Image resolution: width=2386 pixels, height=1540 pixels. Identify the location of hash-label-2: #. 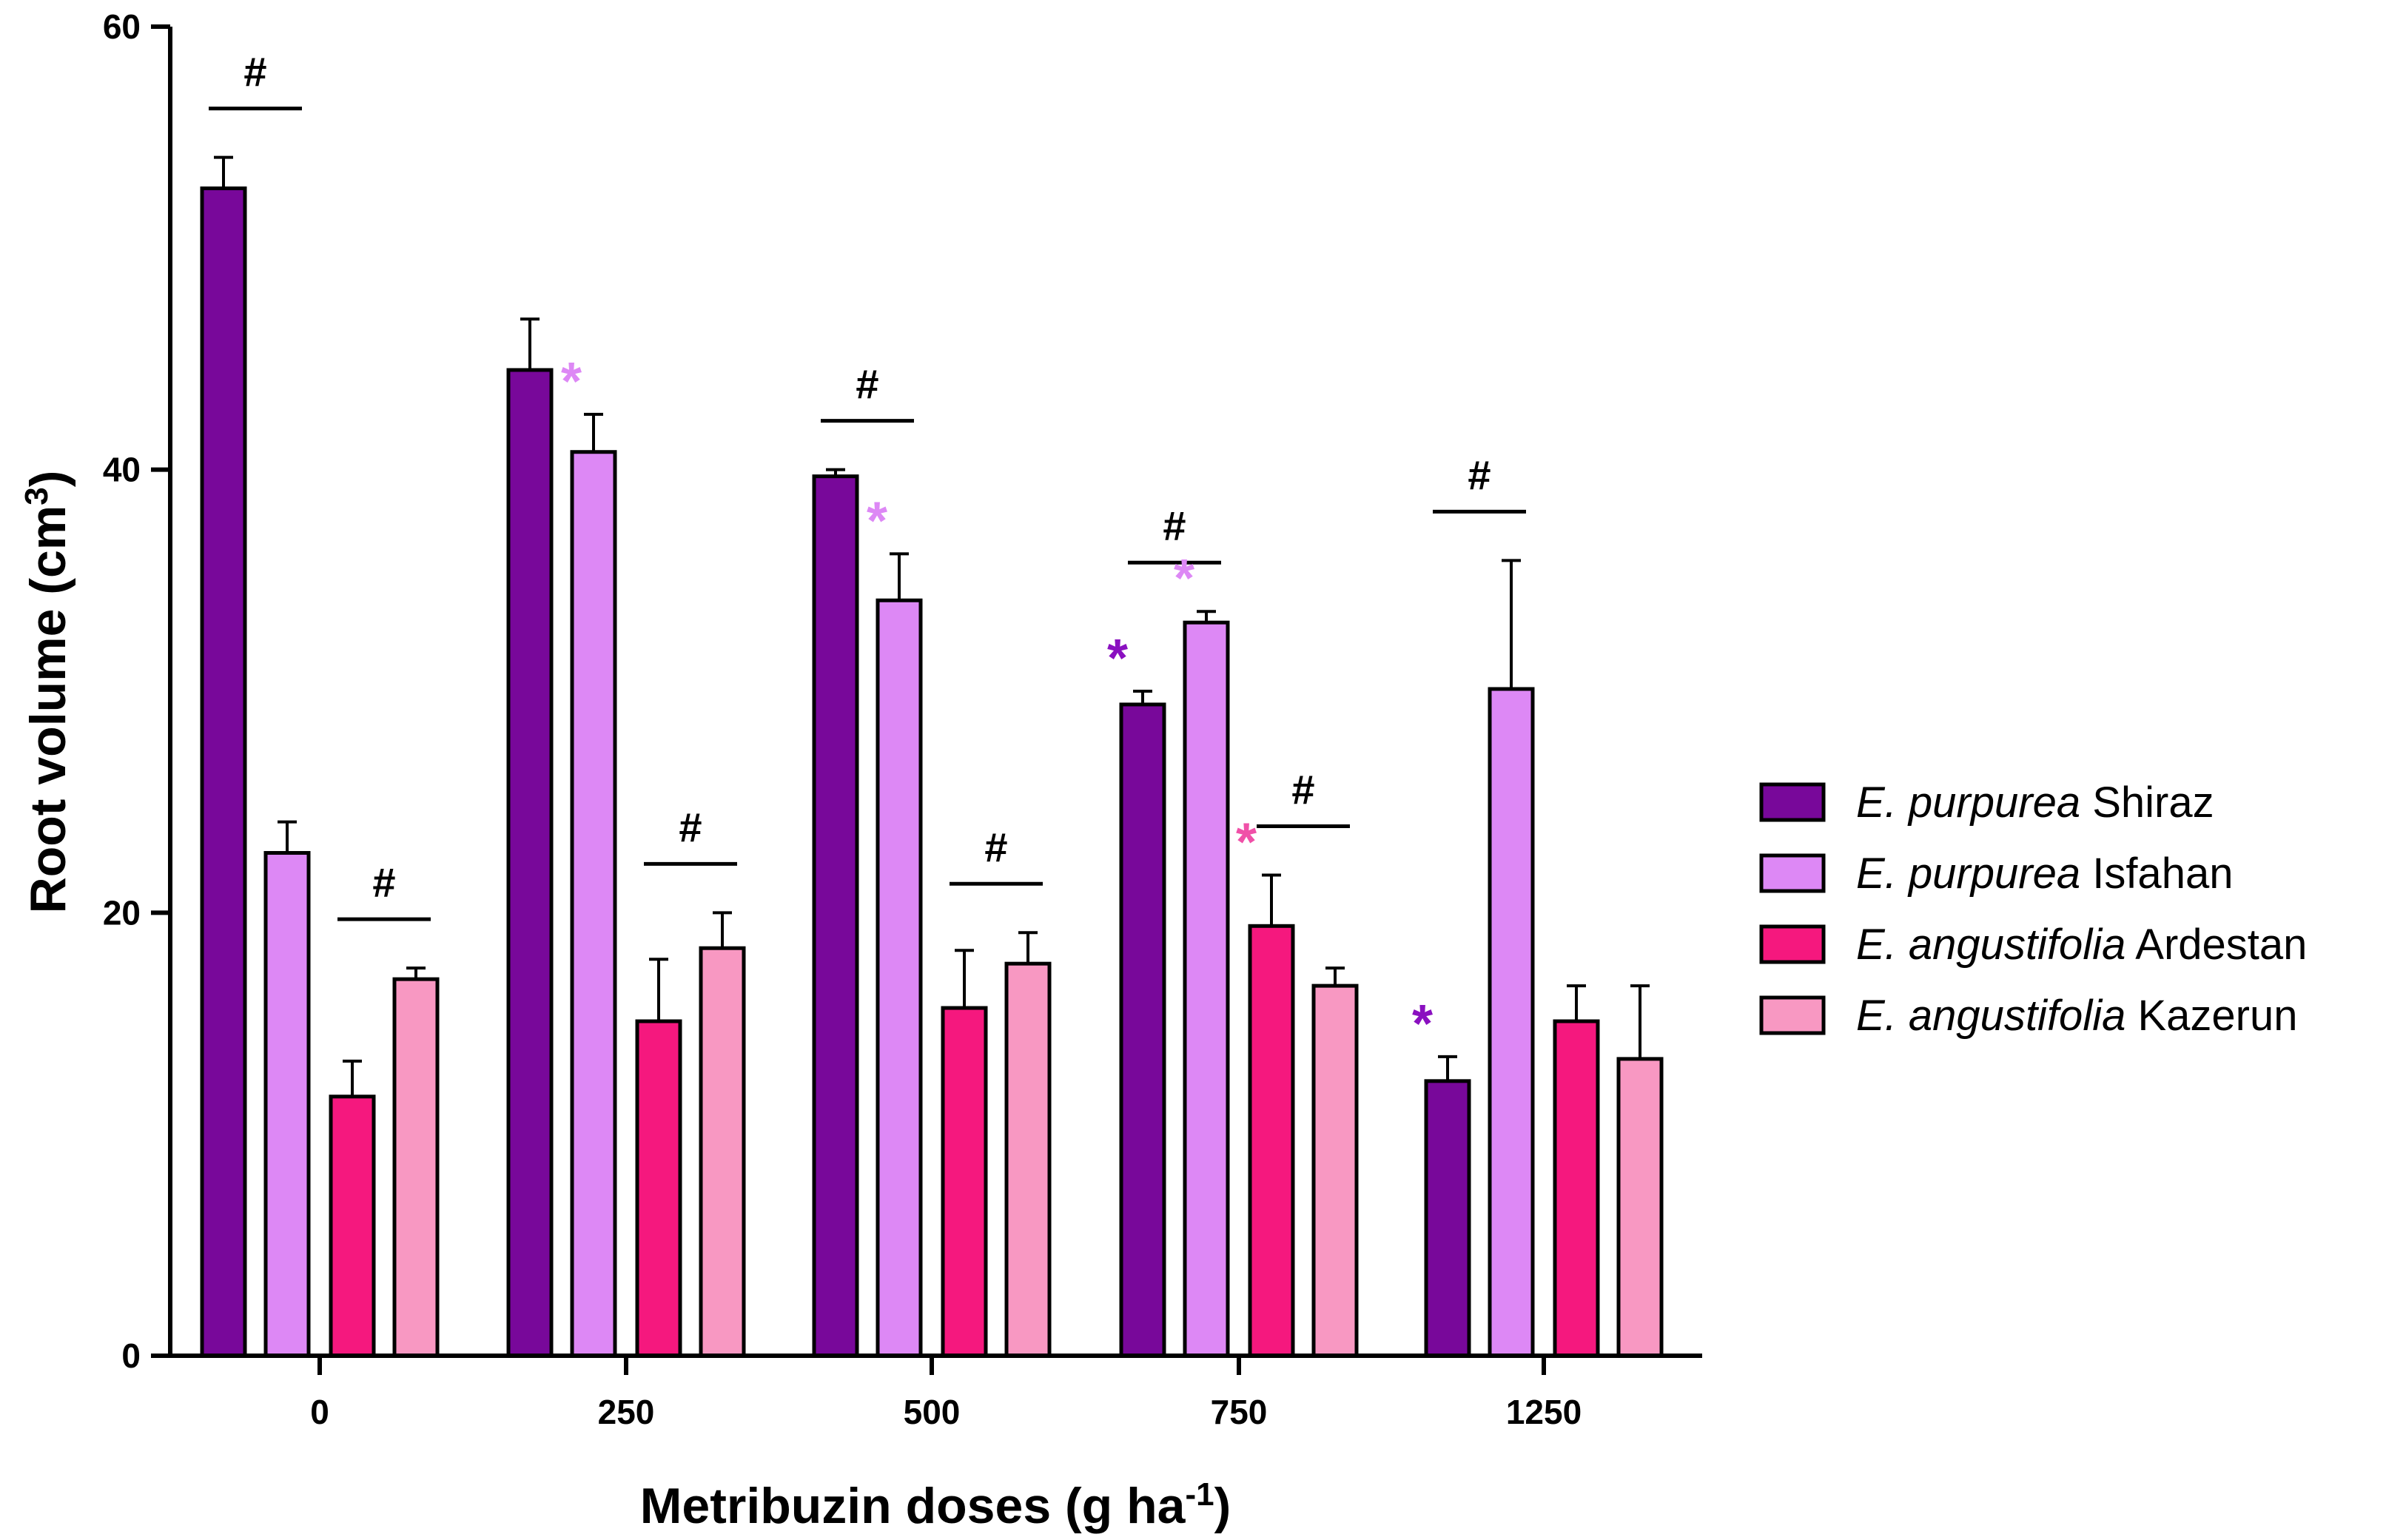
(690, 827).